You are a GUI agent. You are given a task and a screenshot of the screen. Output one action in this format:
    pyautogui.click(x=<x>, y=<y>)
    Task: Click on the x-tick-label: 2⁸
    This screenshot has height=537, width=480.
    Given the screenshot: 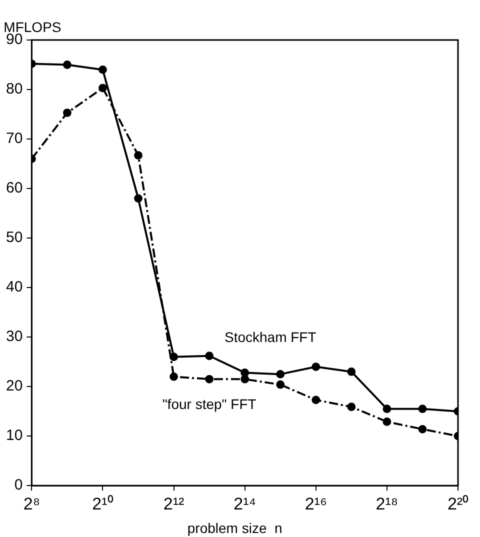 What is the action you would take?
    pyautogui.click(x=31, y=504)
    